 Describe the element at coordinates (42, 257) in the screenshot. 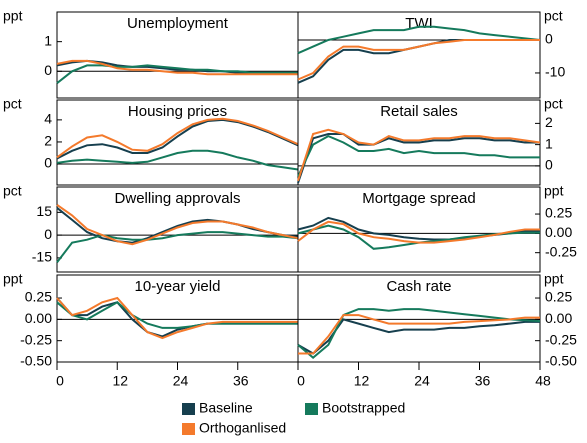

I see `y-tick-label: -15` at that location.